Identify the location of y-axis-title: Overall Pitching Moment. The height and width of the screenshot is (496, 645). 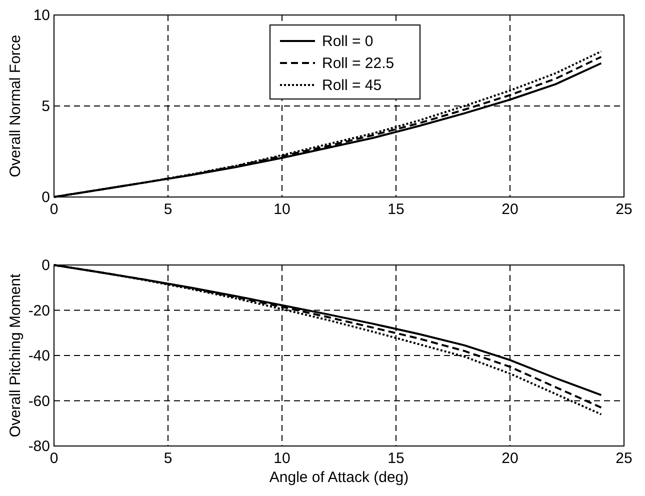
(15, 355).